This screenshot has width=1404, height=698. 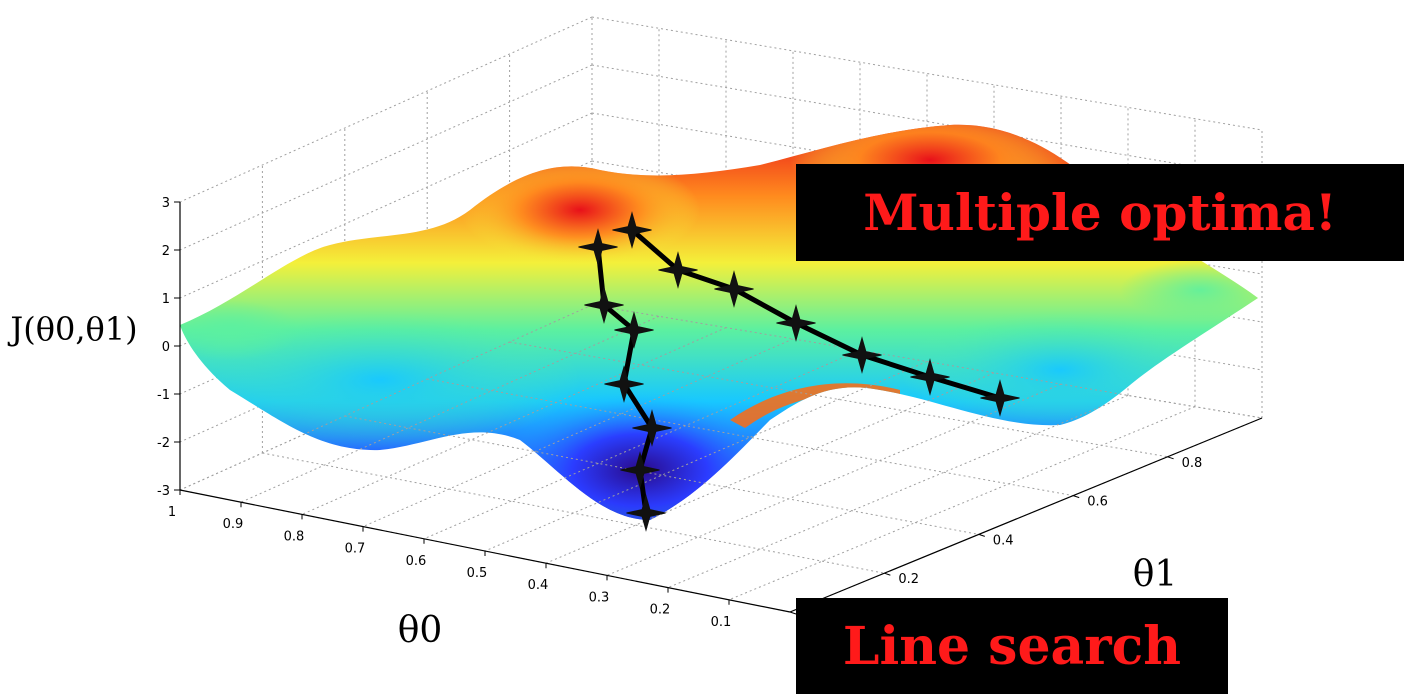 What do you see at coordinates (416, 561) in the screenshot?
I see `theta0-tick-label: 0.6` at bounding box center [416, 561].